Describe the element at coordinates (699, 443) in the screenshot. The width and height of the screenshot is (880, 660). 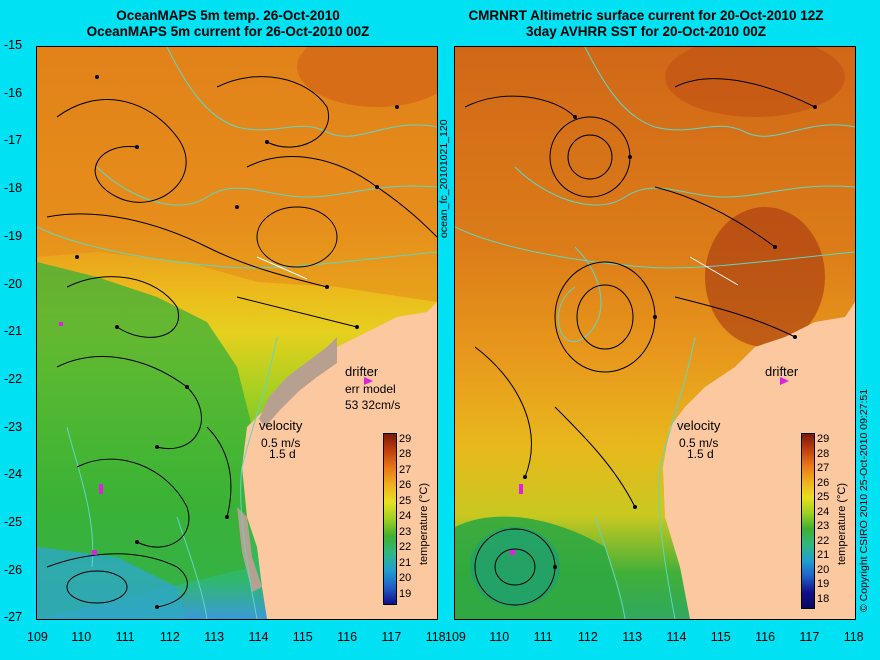
I see `velocity-scale-right: 0.5 m/s` at that location.